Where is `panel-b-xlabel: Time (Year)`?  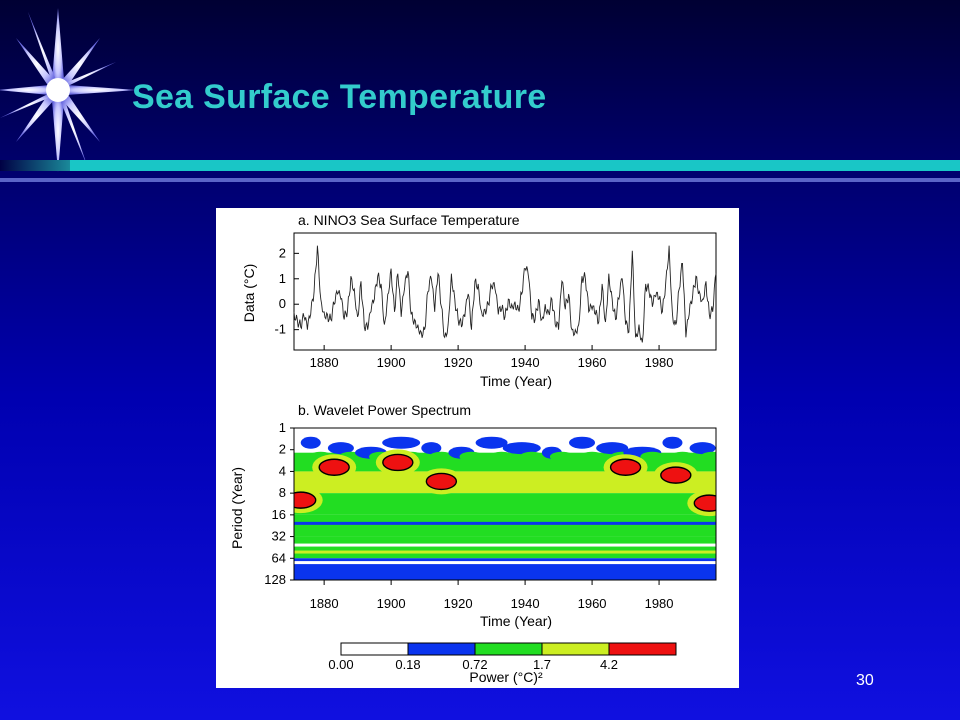
panel-b-xlabel: Time (Year) is located at coordinates (516, 621).